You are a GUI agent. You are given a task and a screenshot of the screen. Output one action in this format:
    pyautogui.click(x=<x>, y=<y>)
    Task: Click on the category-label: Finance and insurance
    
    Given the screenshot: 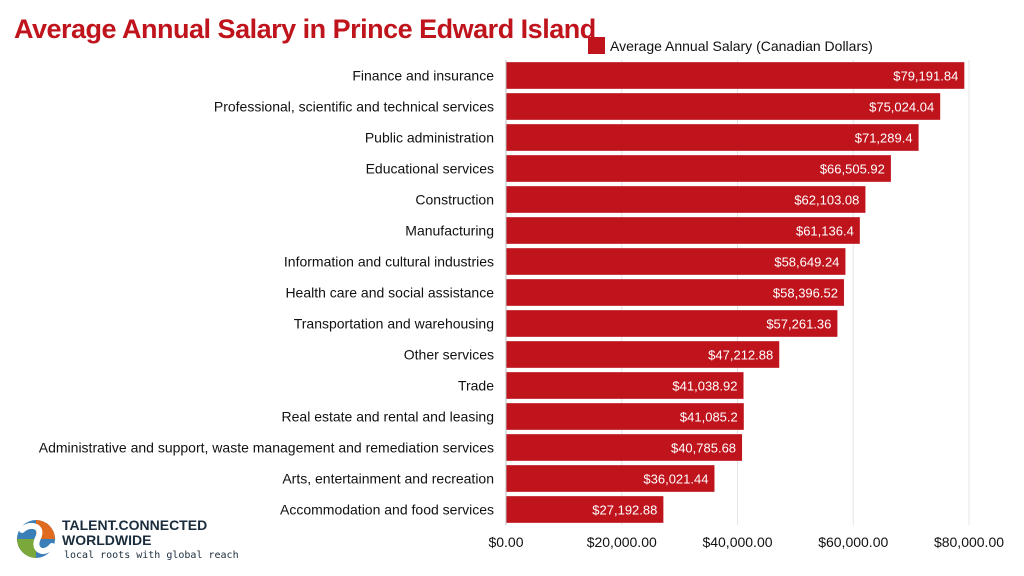 What is the action you would take?
    pyautogui.click(x=423, y=76)
    